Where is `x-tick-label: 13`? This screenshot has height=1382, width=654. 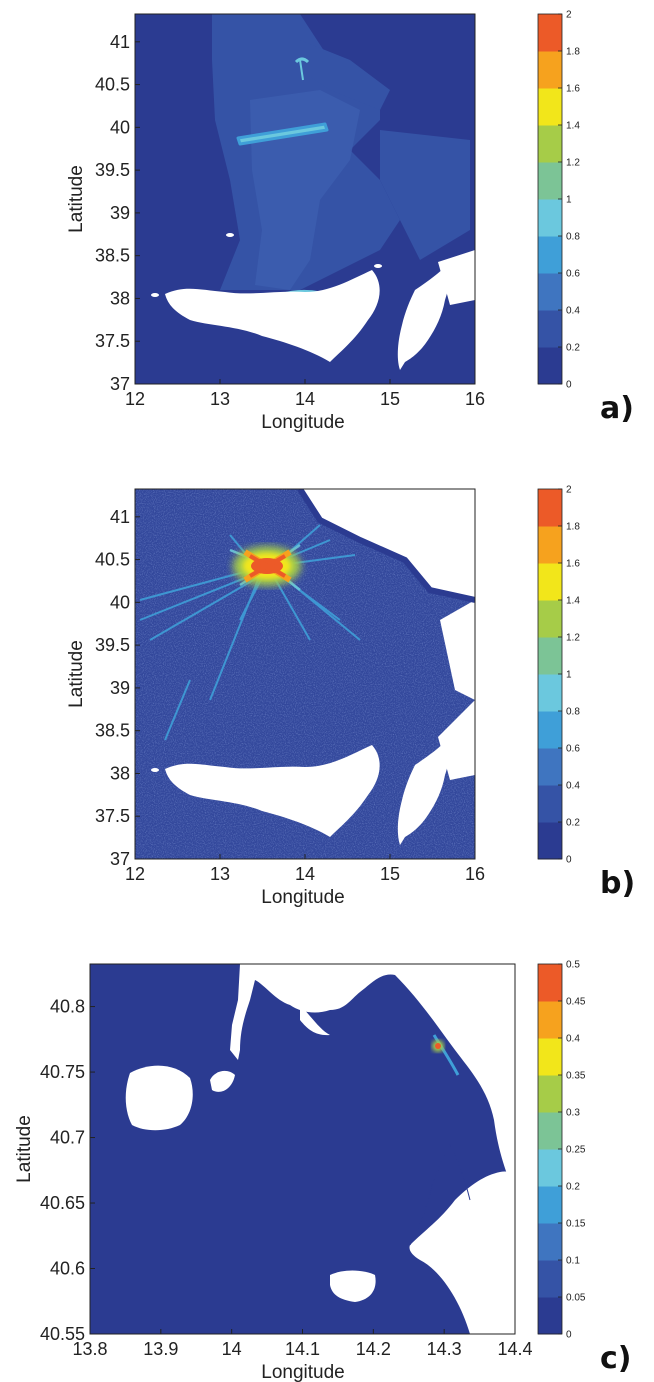
x-tick-label: 13 is located at coordinates (220, 874).